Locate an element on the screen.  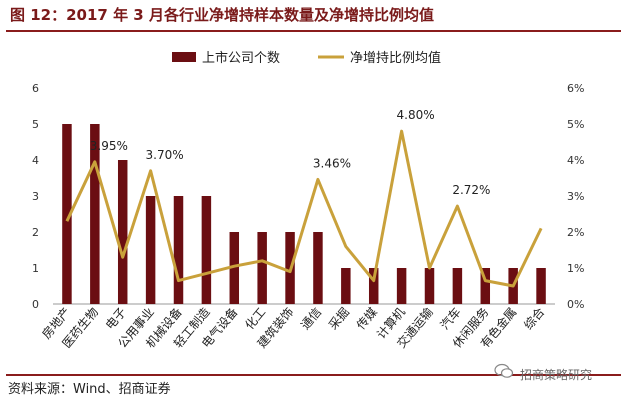
wechat-icon is located at coordinates (504, 370).